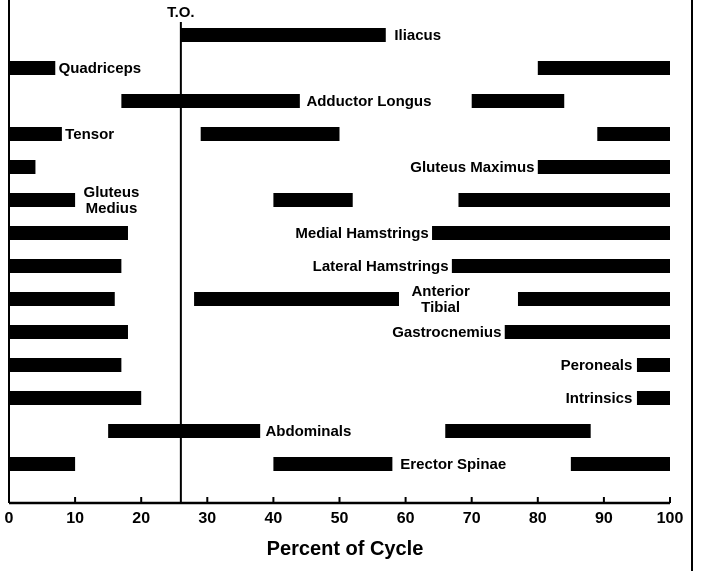 This screenshot has width=701, height=571. Describe the element at coordinates (440, 307) in the screenshot. I see `muscle-label: Tibial` at that location.